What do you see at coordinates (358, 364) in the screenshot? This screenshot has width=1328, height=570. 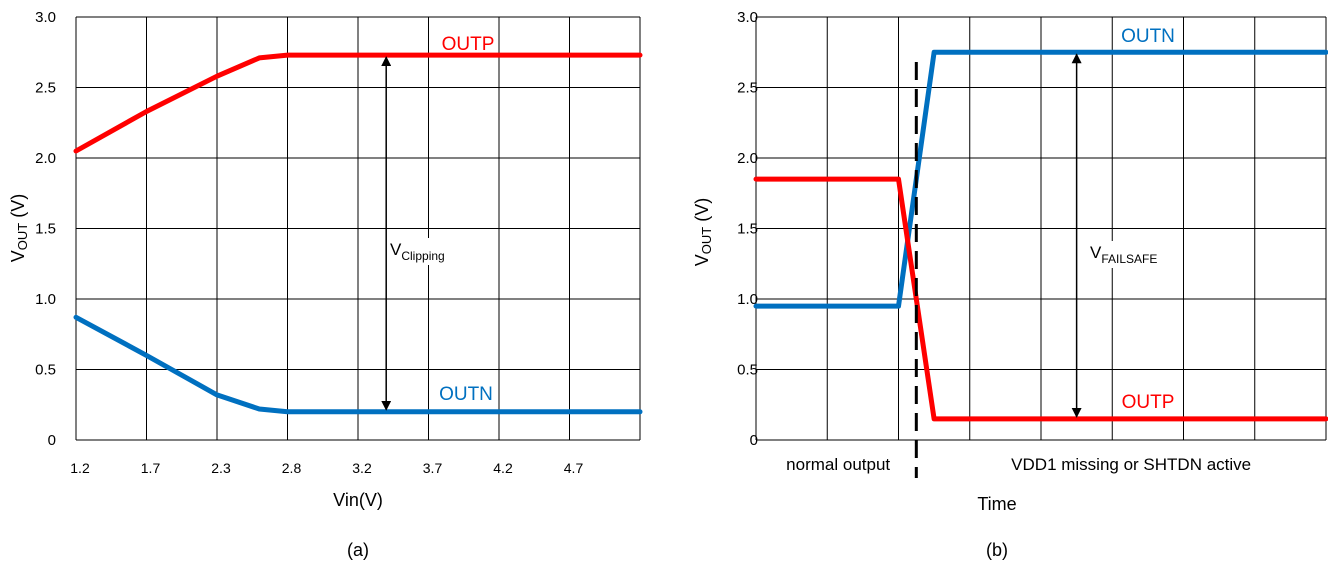 I see `series-line-outn` at bounding box center [358, 364].